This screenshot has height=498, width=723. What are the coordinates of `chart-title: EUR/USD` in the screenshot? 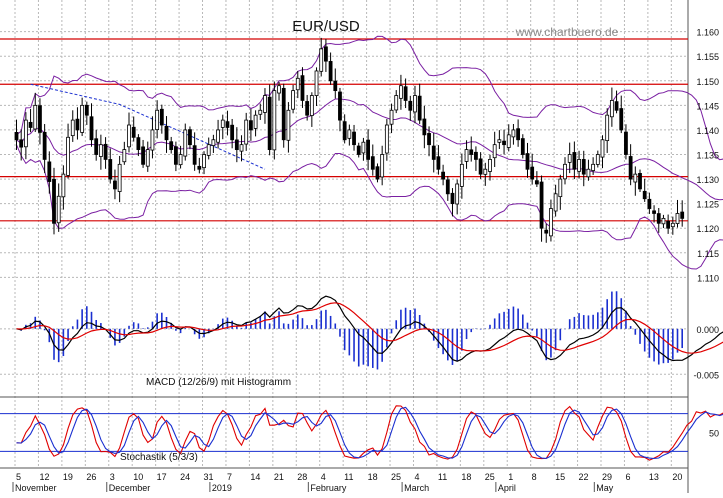 It's located at (326, 26).